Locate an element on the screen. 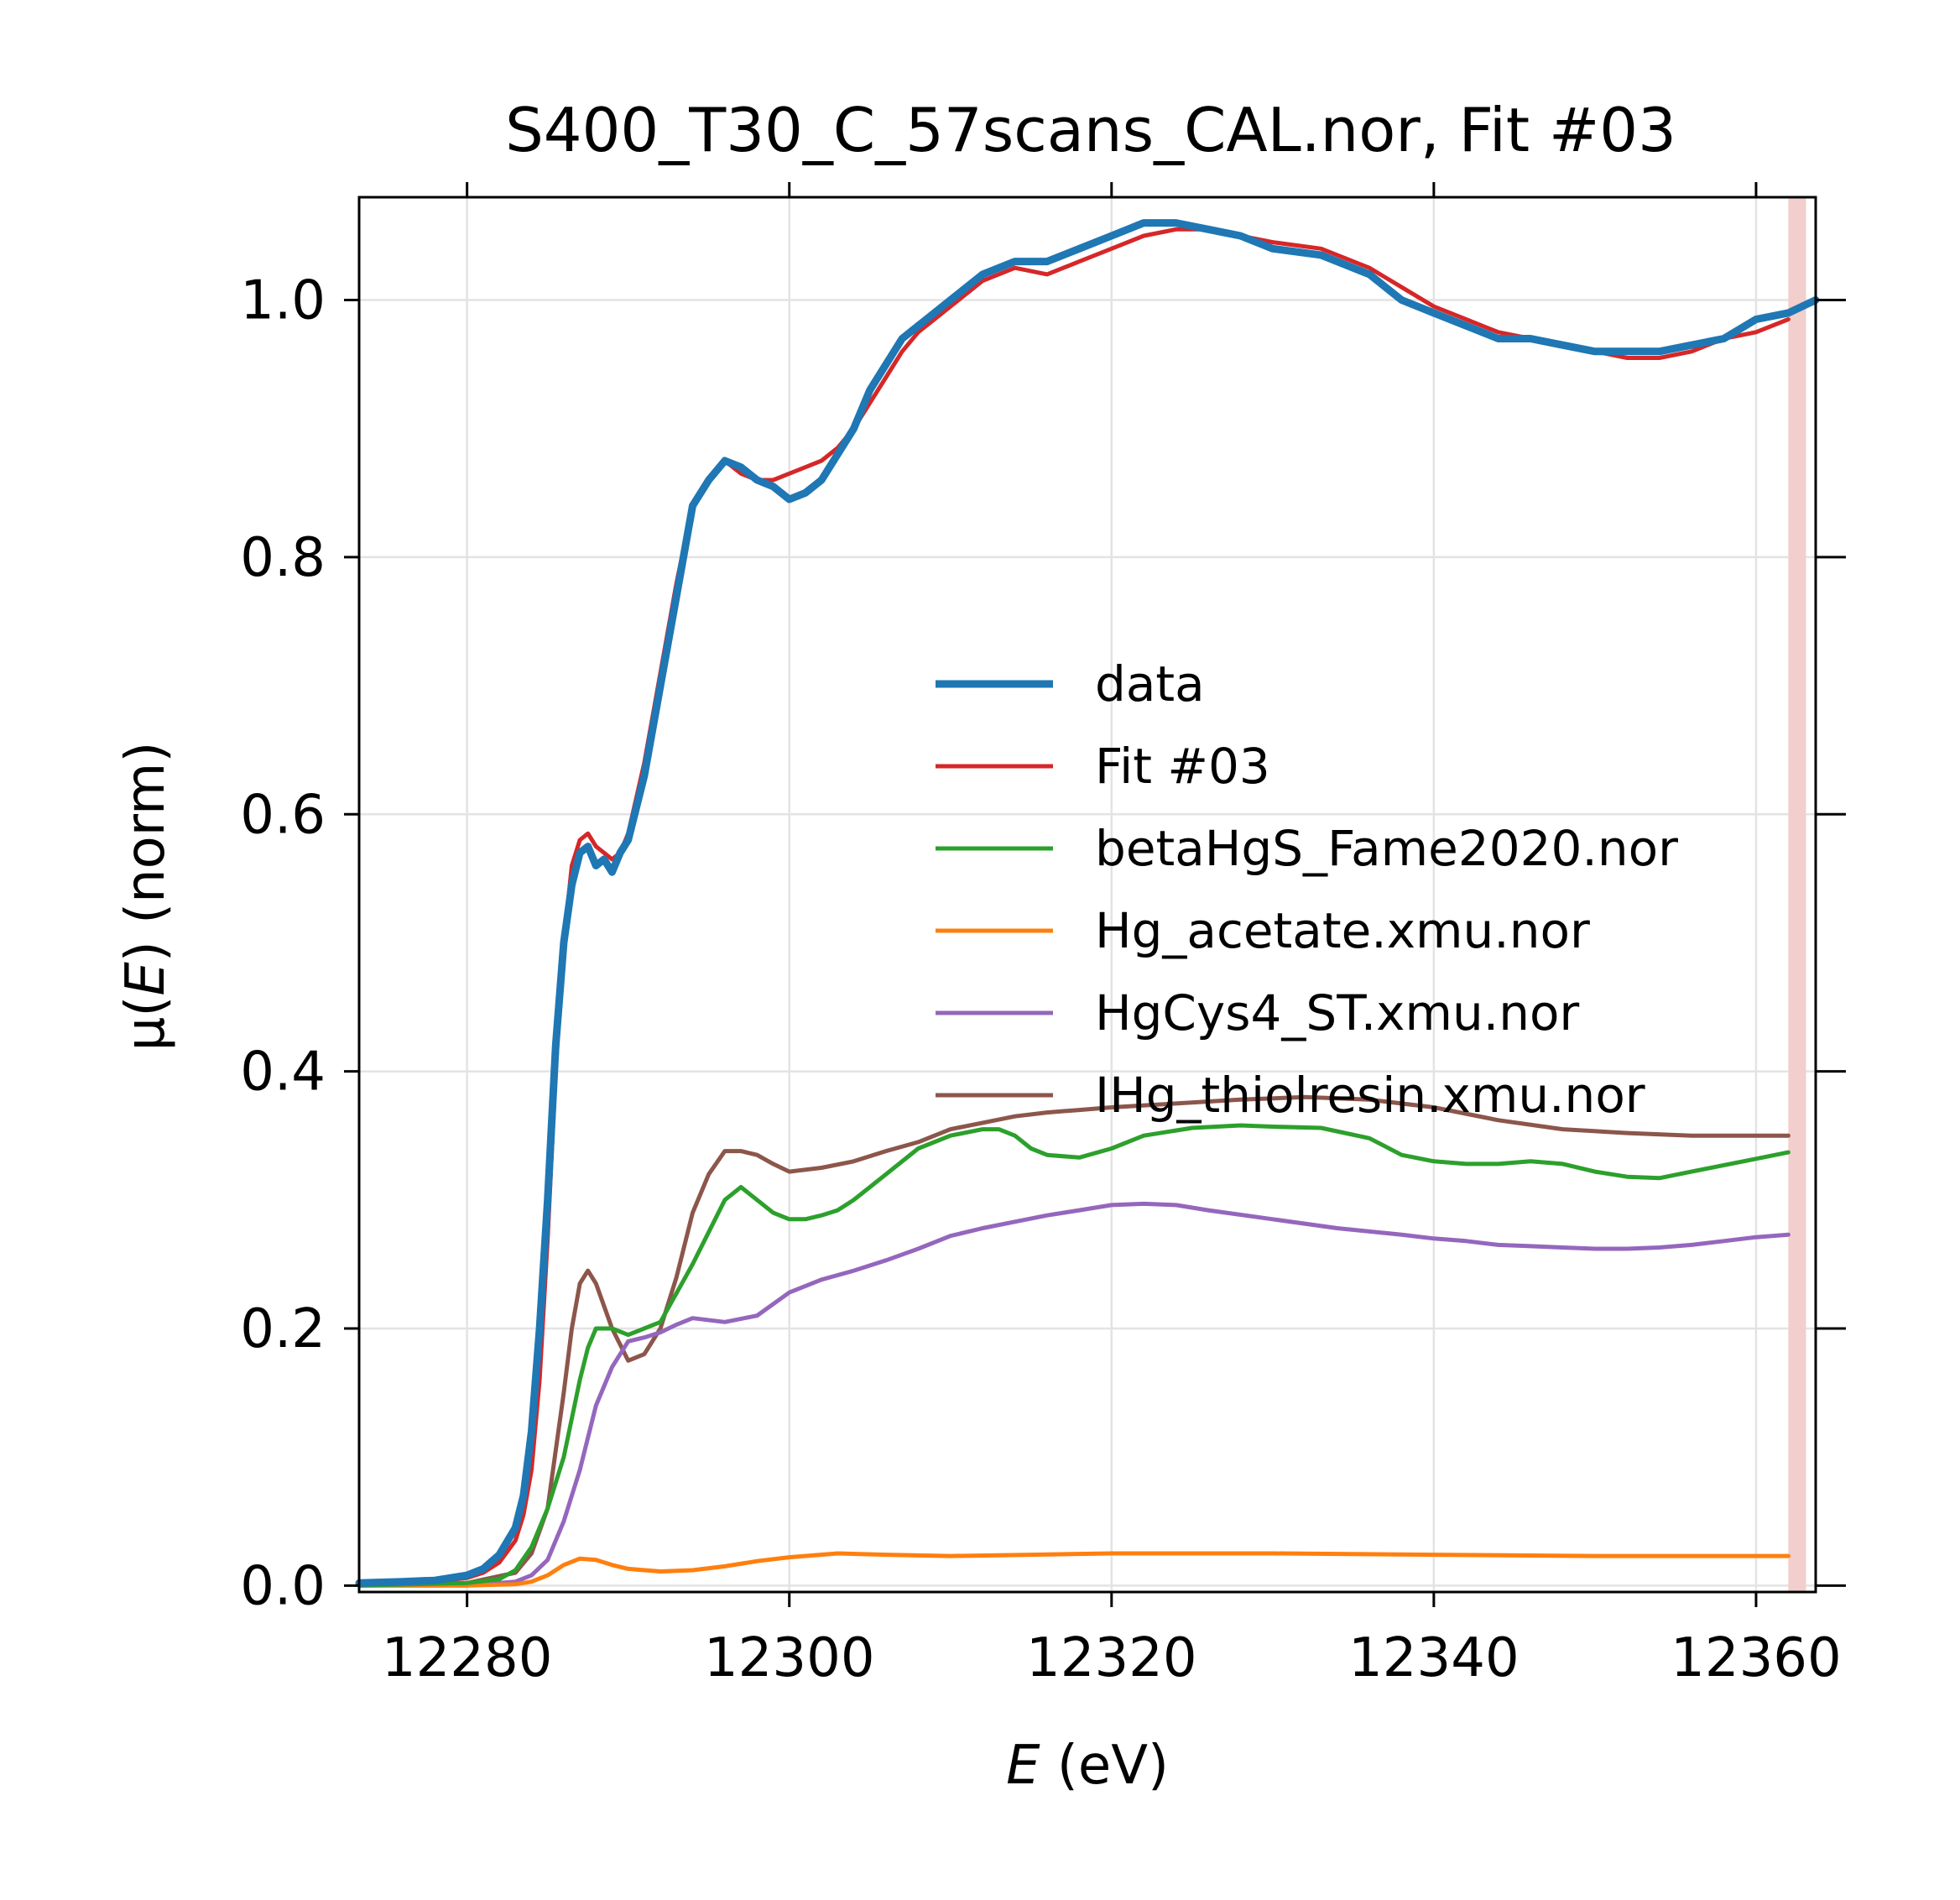 This screenshot has height=1900, width=1960. x-axis-label-unit: (eV) is located at coordinates (1104, 1766).